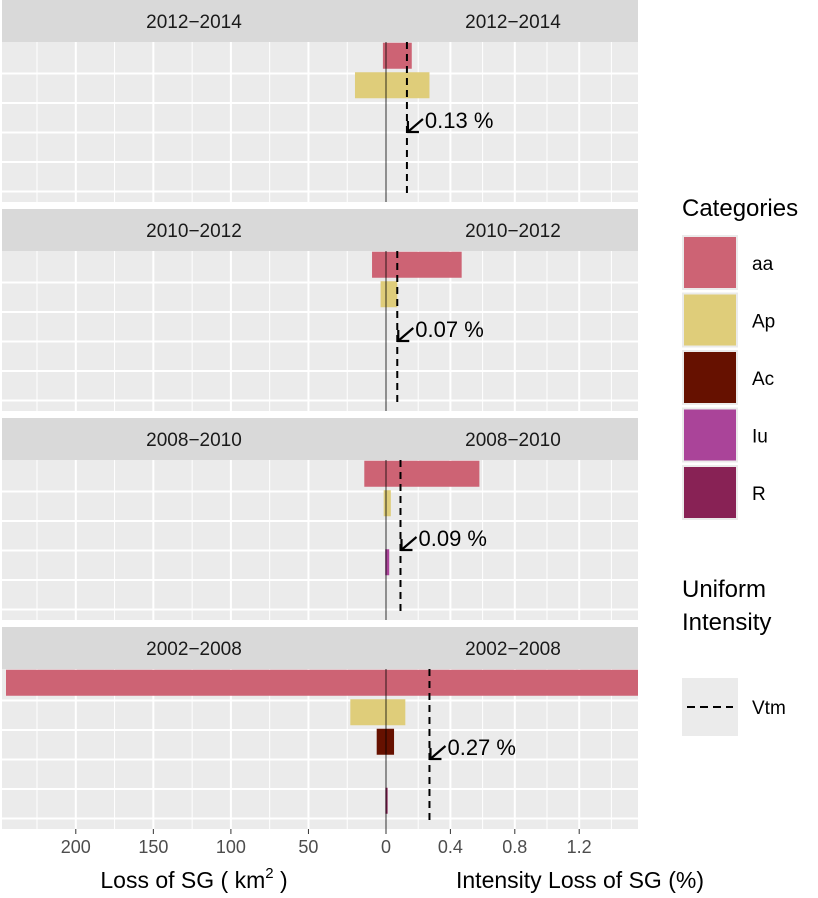 This screenshot has height=898, width=818. Describe the element at coordinates (452, 538) in the screenshot. I see `annotation-label: 0.09 %` at that location.